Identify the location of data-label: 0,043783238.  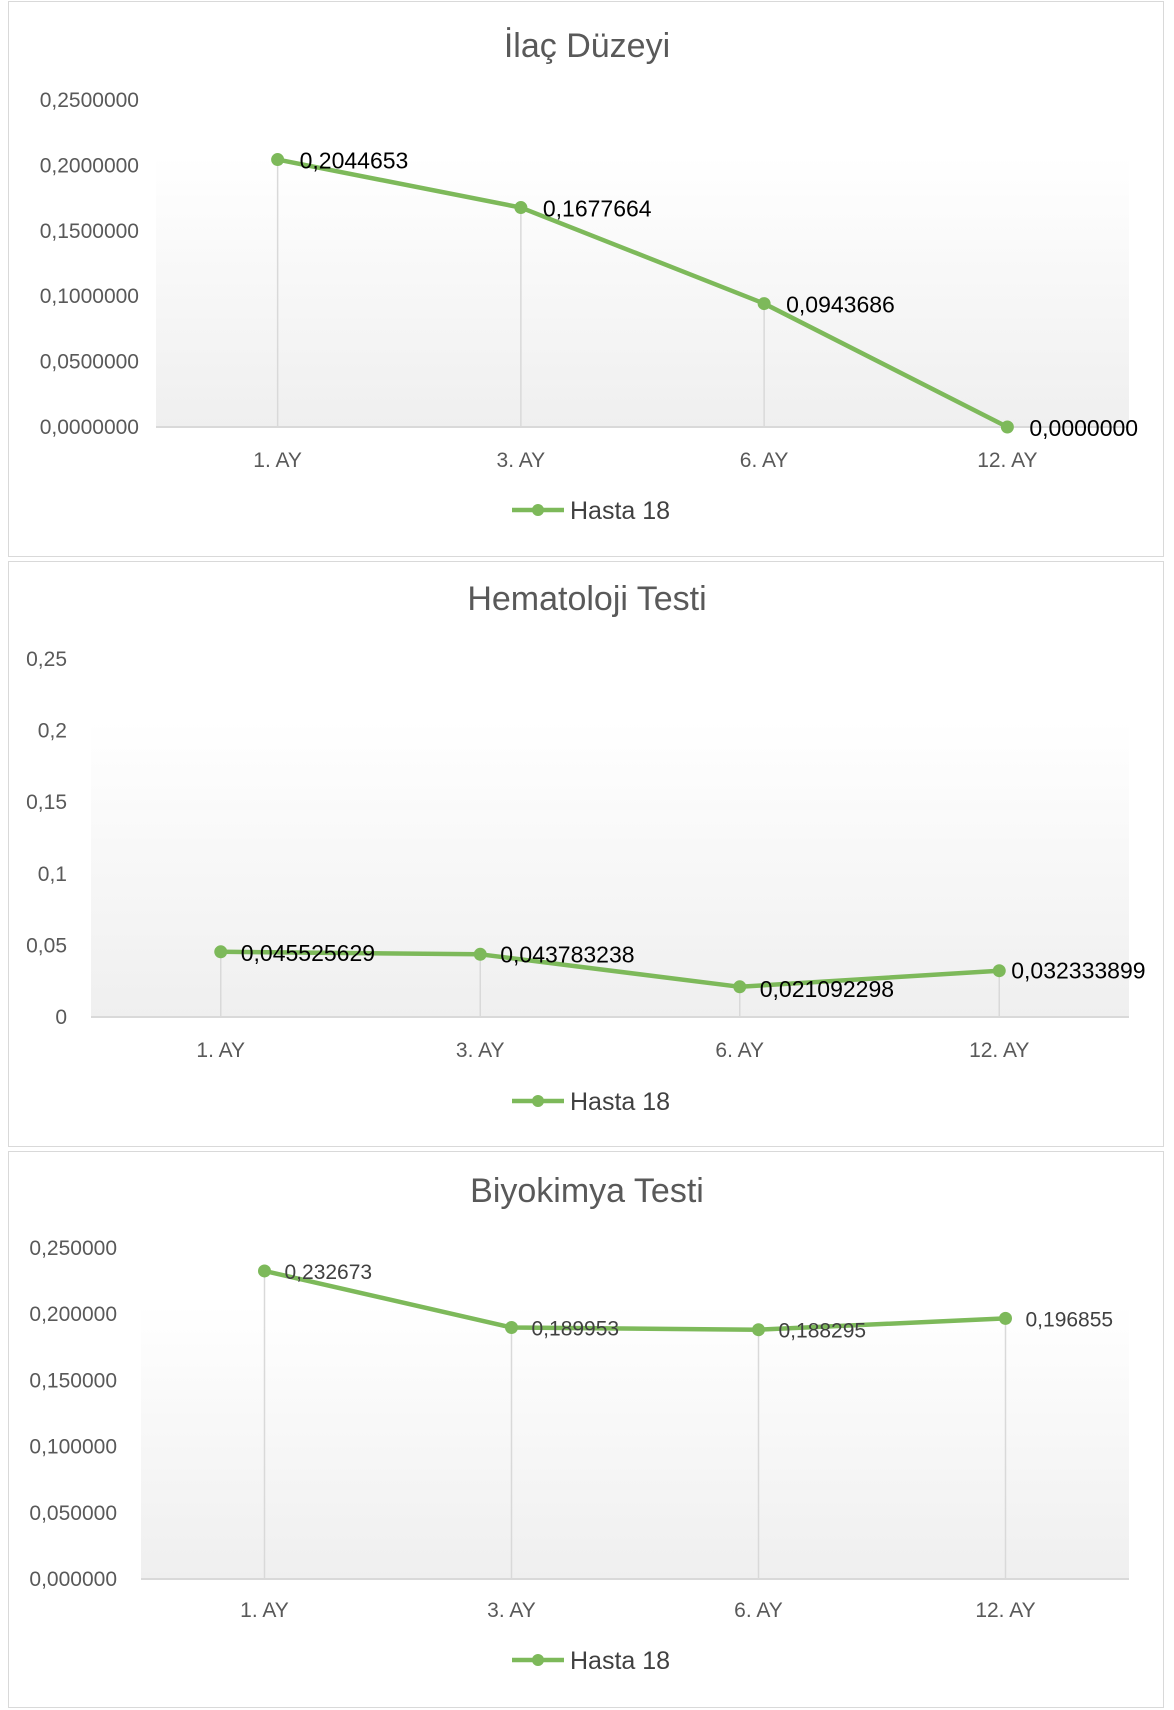
(567, 954).